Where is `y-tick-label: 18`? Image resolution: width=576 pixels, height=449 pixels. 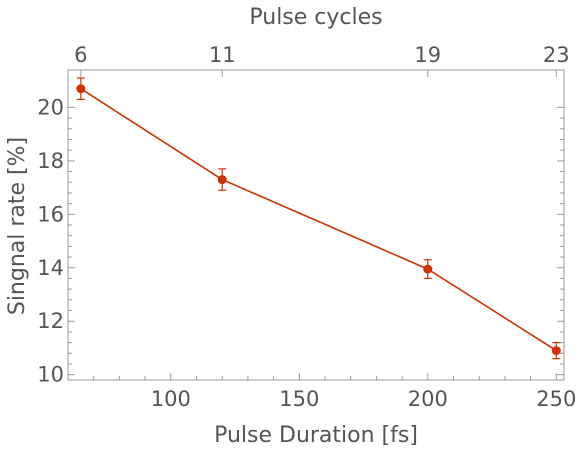 y-tick-label: 18 is located at coordinates (50, 161).